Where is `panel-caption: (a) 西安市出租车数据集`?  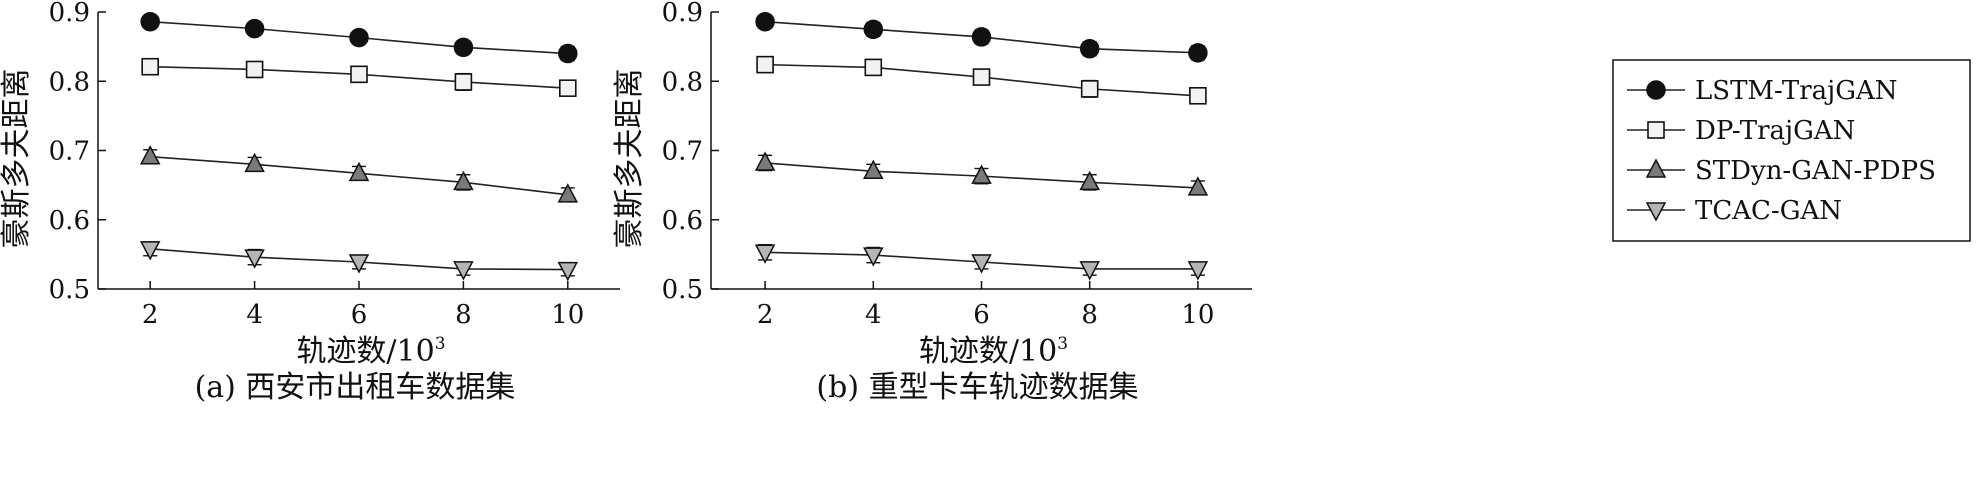 panel-caption: (a) 西安市出租车数据集 is located at coordinates (355, 387).